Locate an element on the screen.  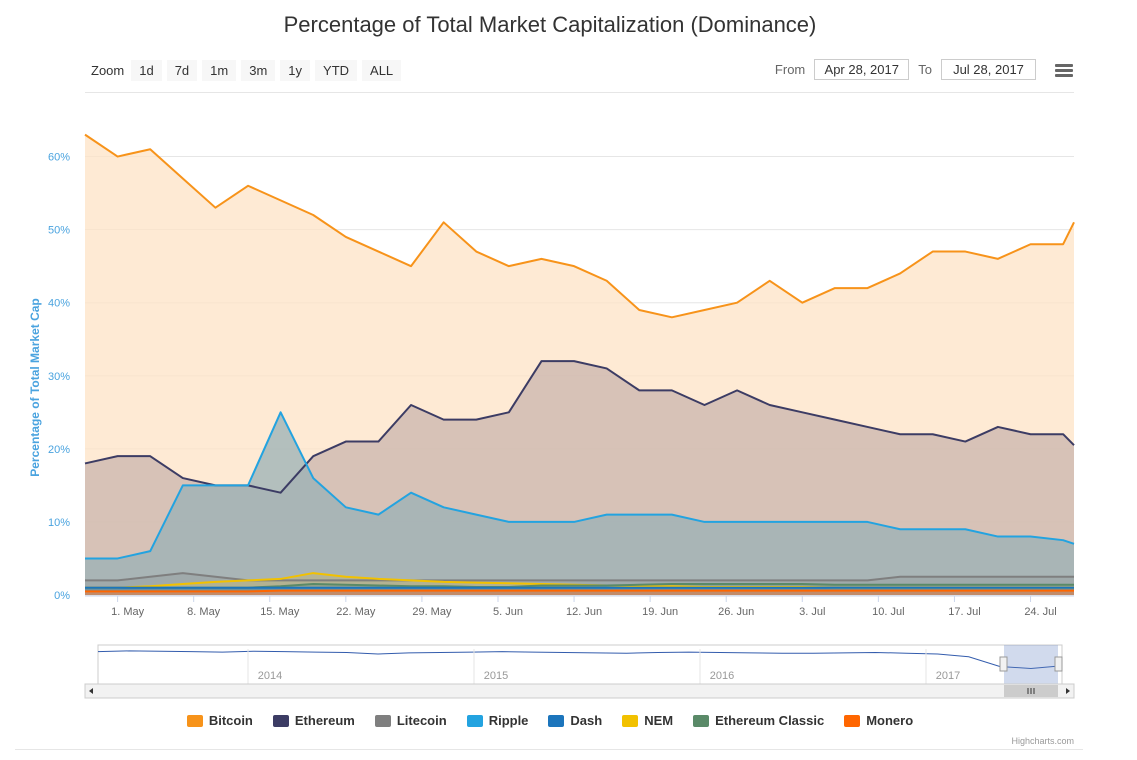
to-label: To is located at coordinates (925, 69).